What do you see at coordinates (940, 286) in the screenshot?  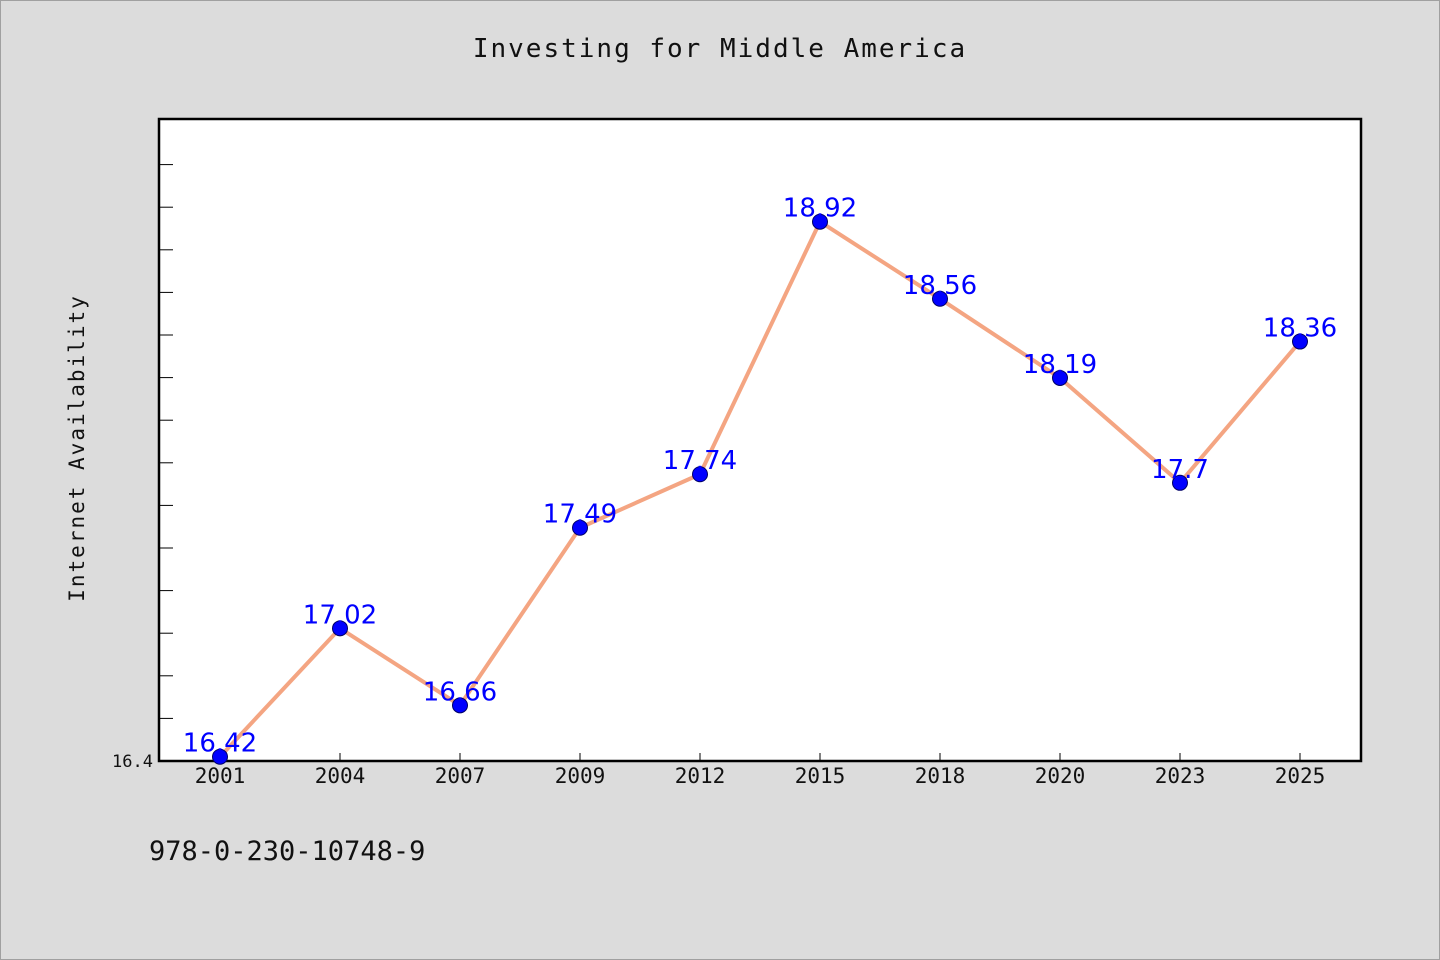 I see `data-label: 18.56` at bounding box center [940, 286].